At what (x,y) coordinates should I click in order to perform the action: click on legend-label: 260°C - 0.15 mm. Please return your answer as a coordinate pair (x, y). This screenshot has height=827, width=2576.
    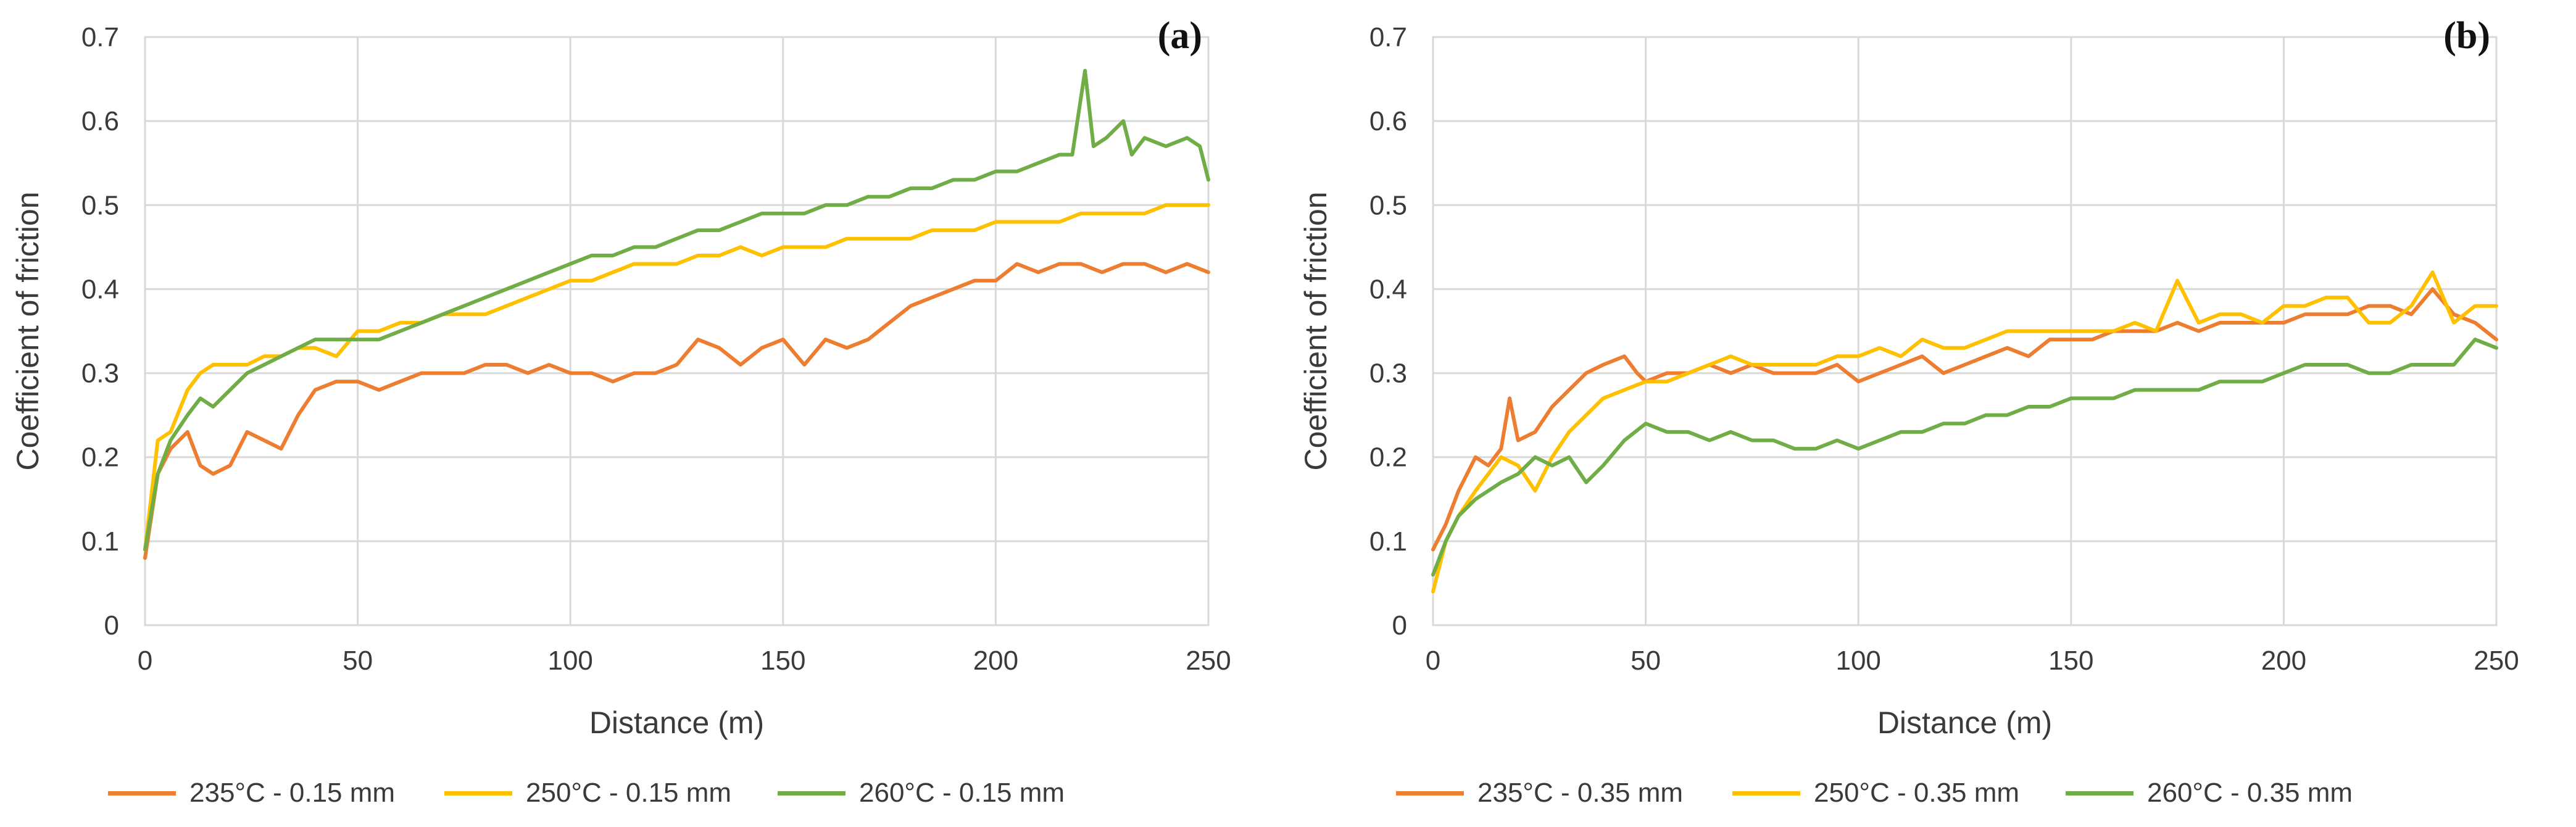
    Looking at the image, I should click on (962, 793).